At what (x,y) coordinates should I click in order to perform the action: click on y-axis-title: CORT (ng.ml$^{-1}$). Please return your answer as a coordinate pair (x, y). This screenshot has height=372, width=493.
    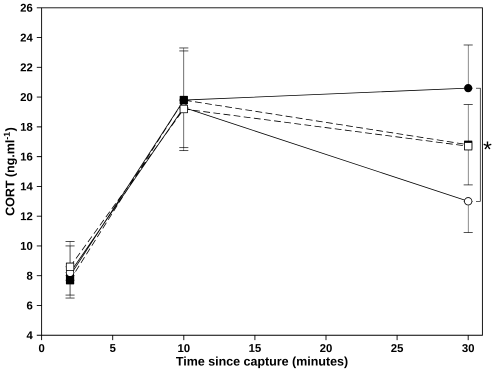
    Looking at the image, I should click on (10, 172).